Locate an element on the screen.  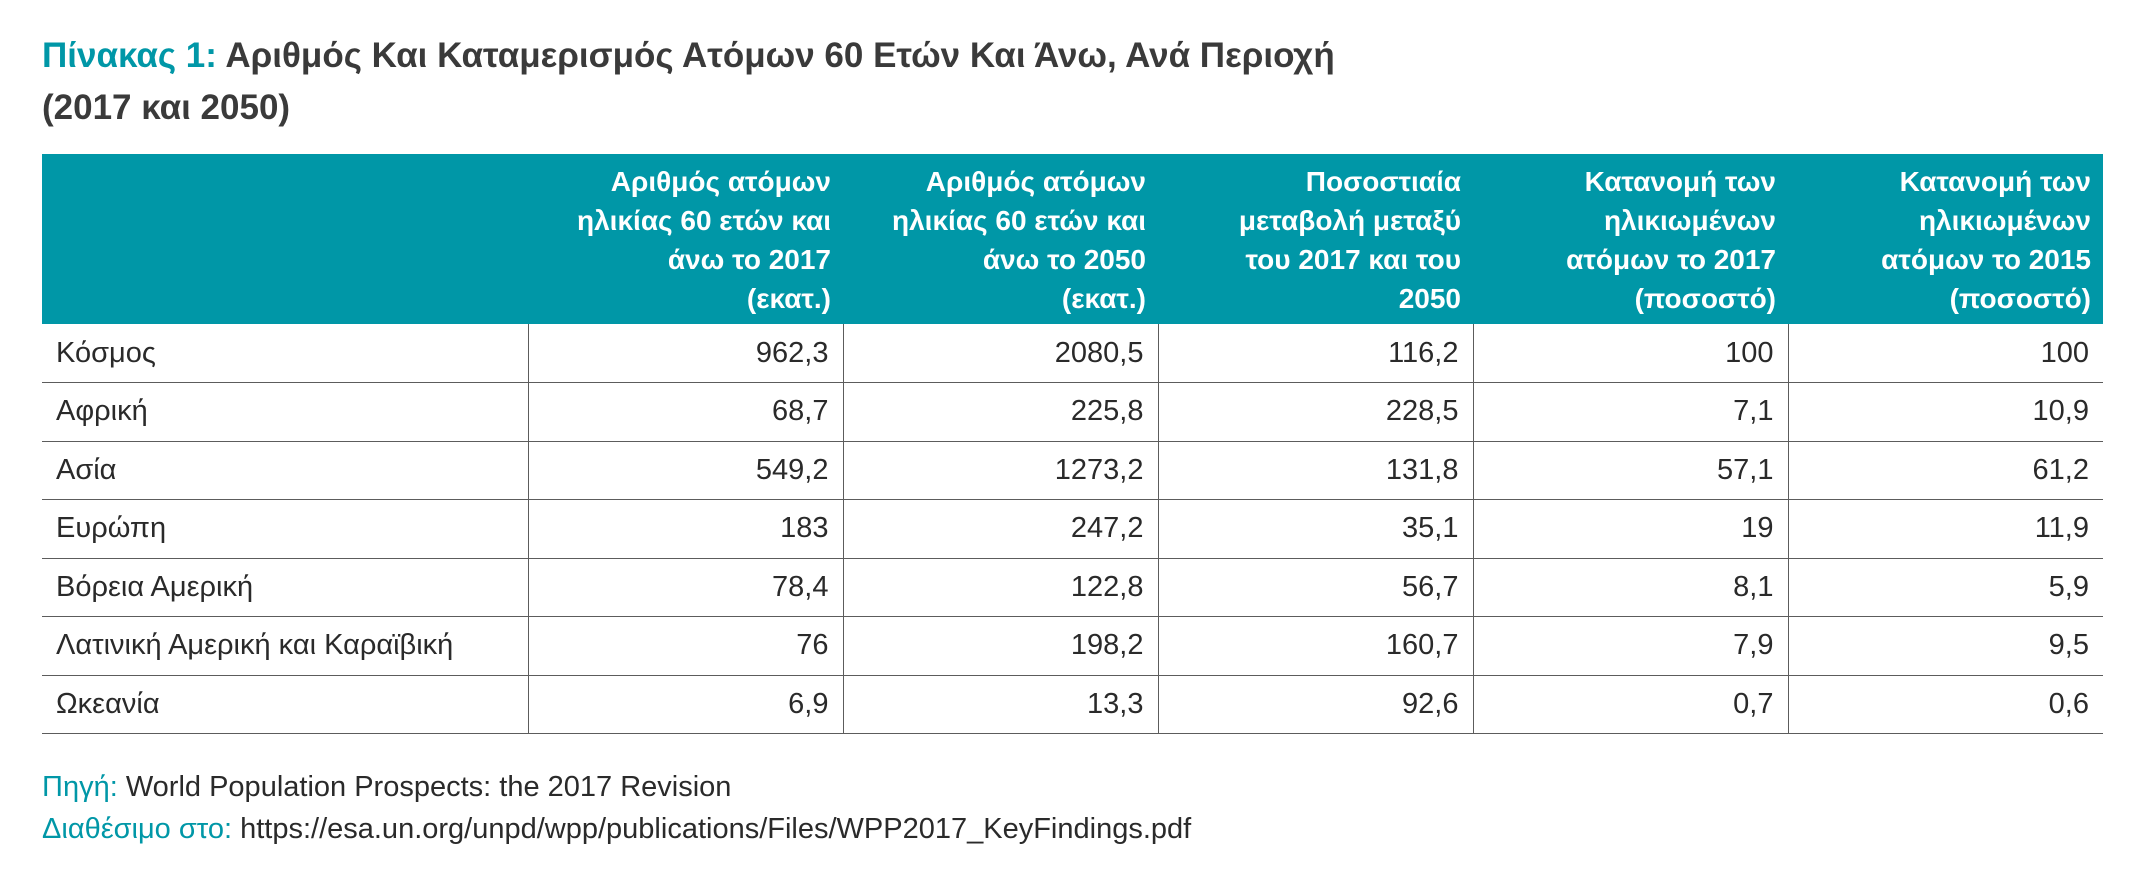
value-cell: 183 is located at coordinates (685, 529).